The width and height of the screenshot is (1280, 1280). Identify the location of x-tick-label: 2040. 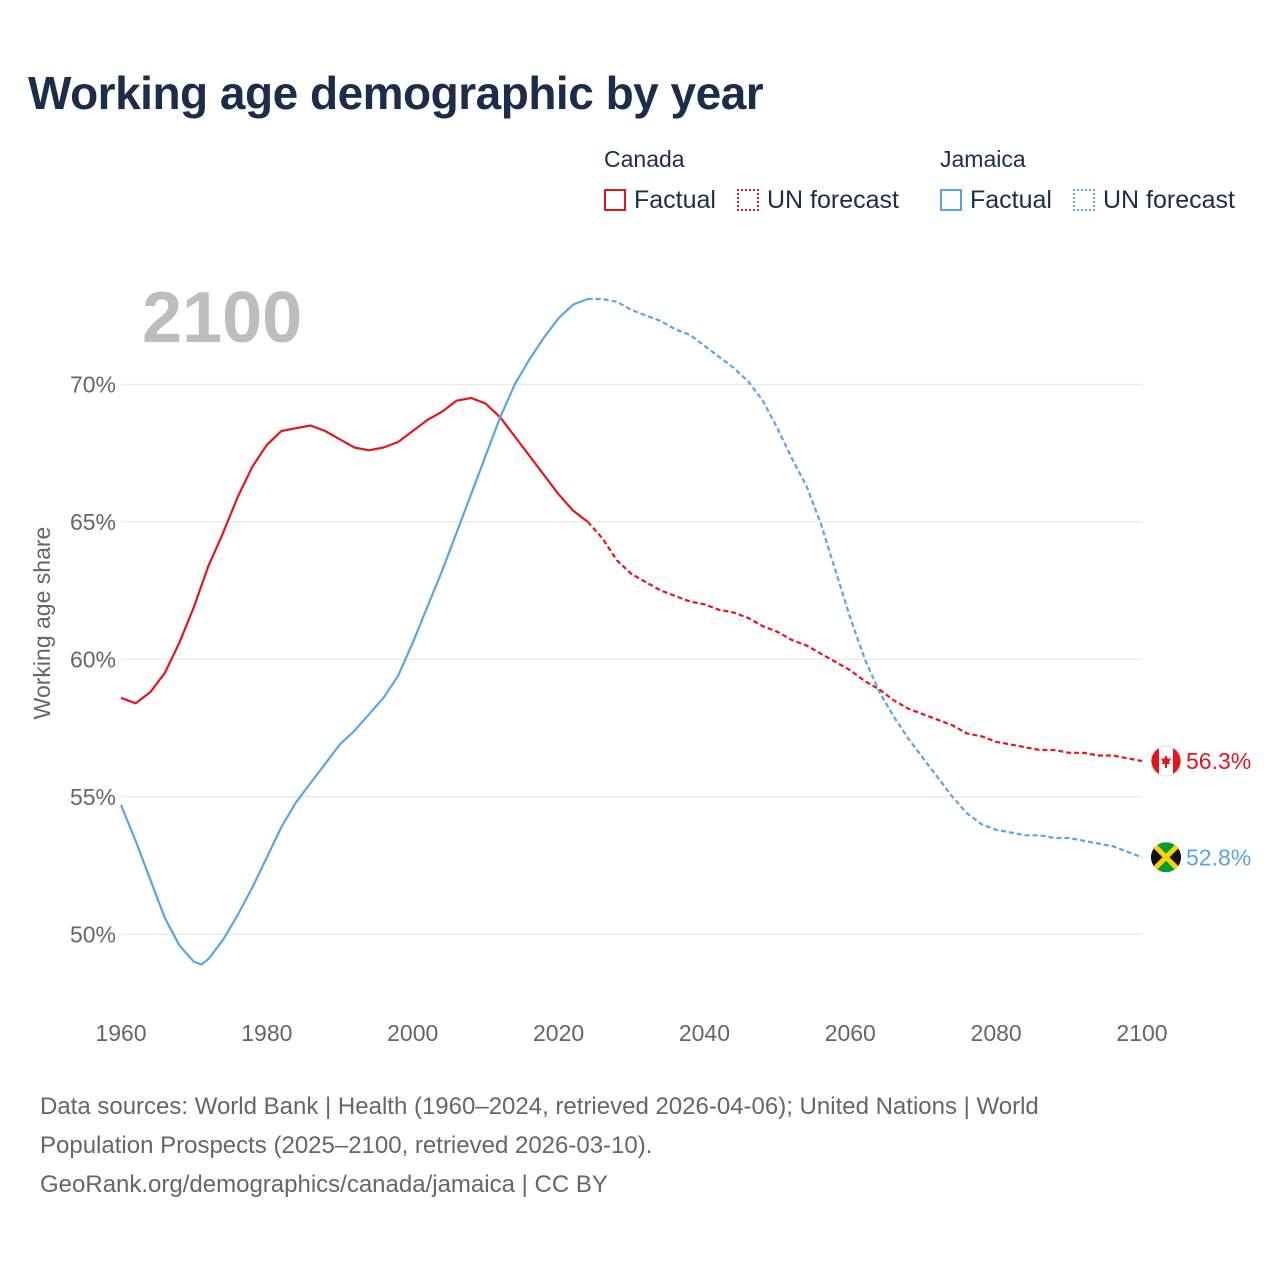
(704, 1033).